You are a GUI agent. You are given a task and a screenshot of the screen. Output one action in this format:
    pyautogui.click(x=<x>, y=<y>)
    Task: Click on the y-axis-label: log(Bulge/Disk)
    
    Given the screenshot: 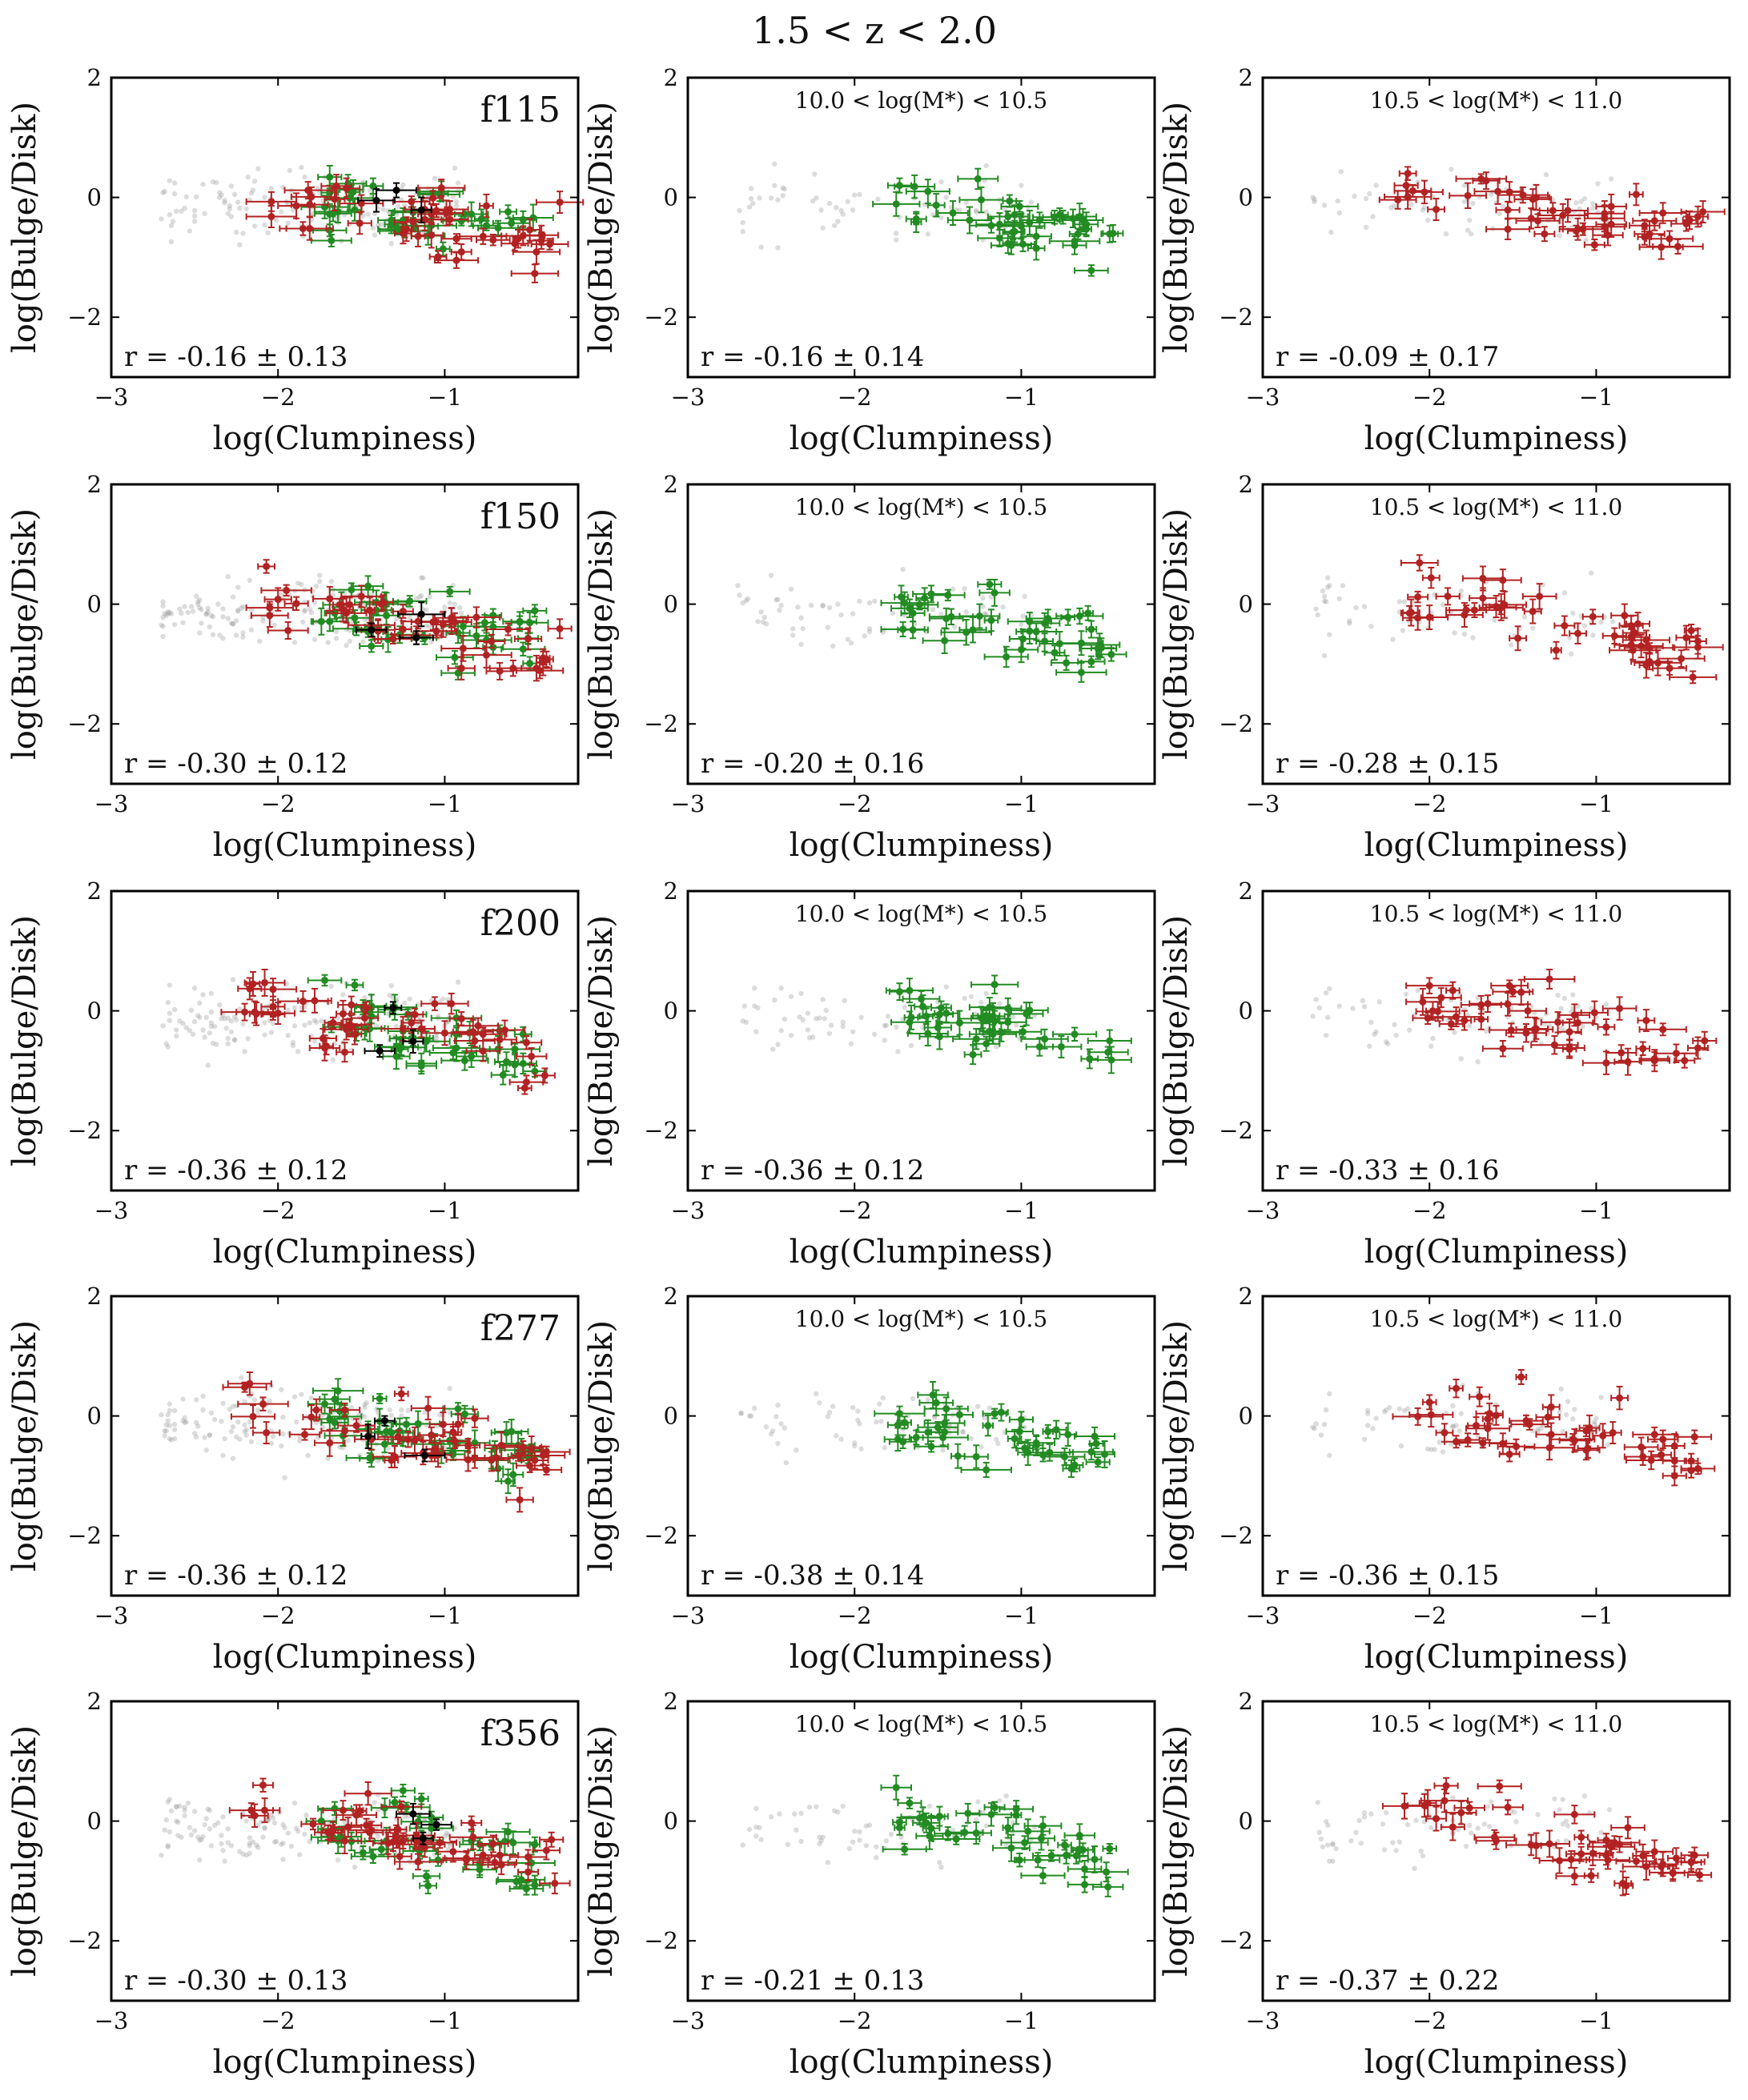 What is the action you would take?
    pyautogui.click(x=25, y=1040)
    